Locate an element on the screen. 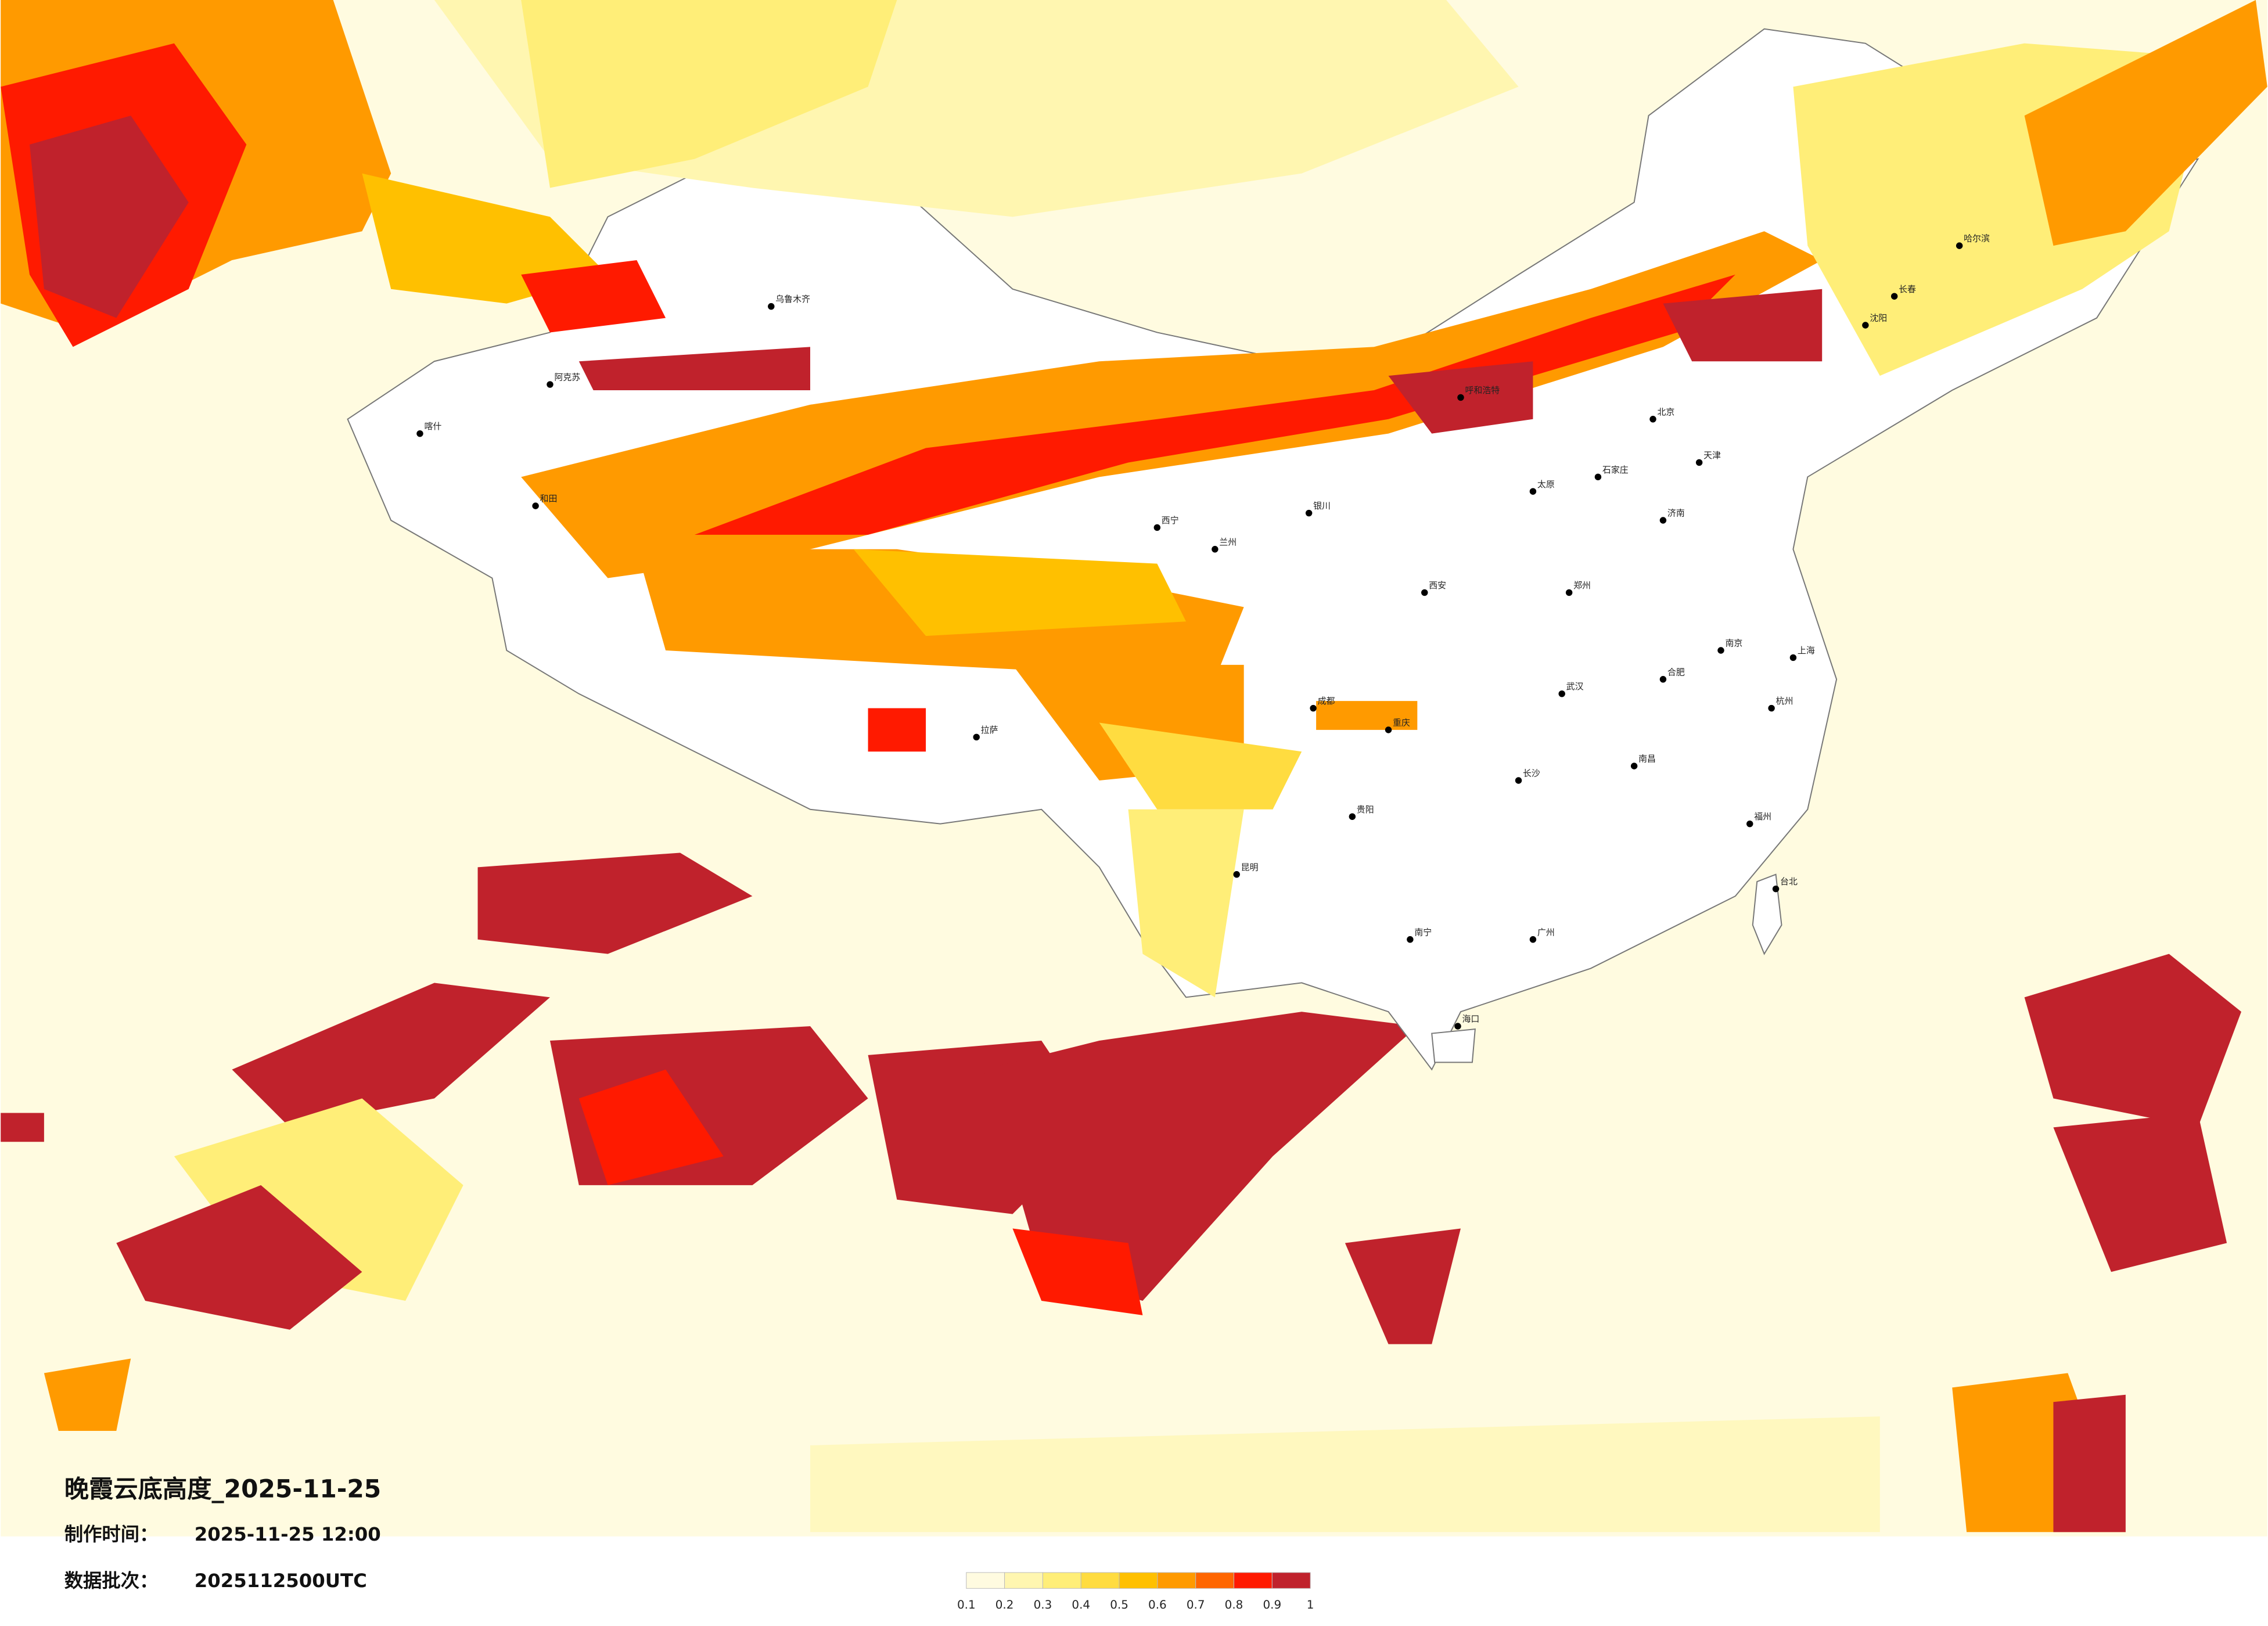 The width and height of the screenshot is (2268, 1626). city-label: 和田 is located at coordinates (549, 499).